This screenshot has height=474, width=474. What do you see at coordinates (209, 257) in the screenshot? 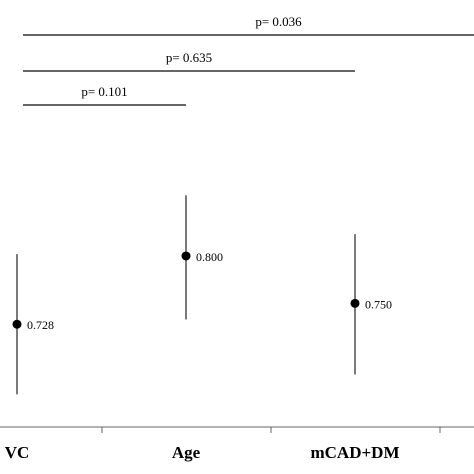
I see `data-label: 0.800` at bounding box center [209, 257].